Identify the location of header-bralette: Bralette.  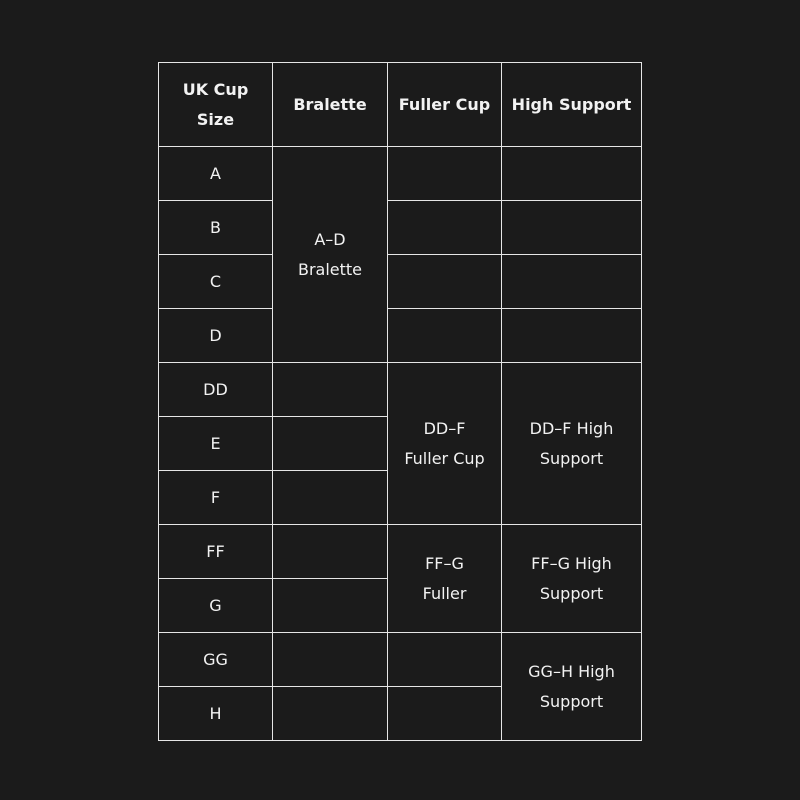
(330, 104).